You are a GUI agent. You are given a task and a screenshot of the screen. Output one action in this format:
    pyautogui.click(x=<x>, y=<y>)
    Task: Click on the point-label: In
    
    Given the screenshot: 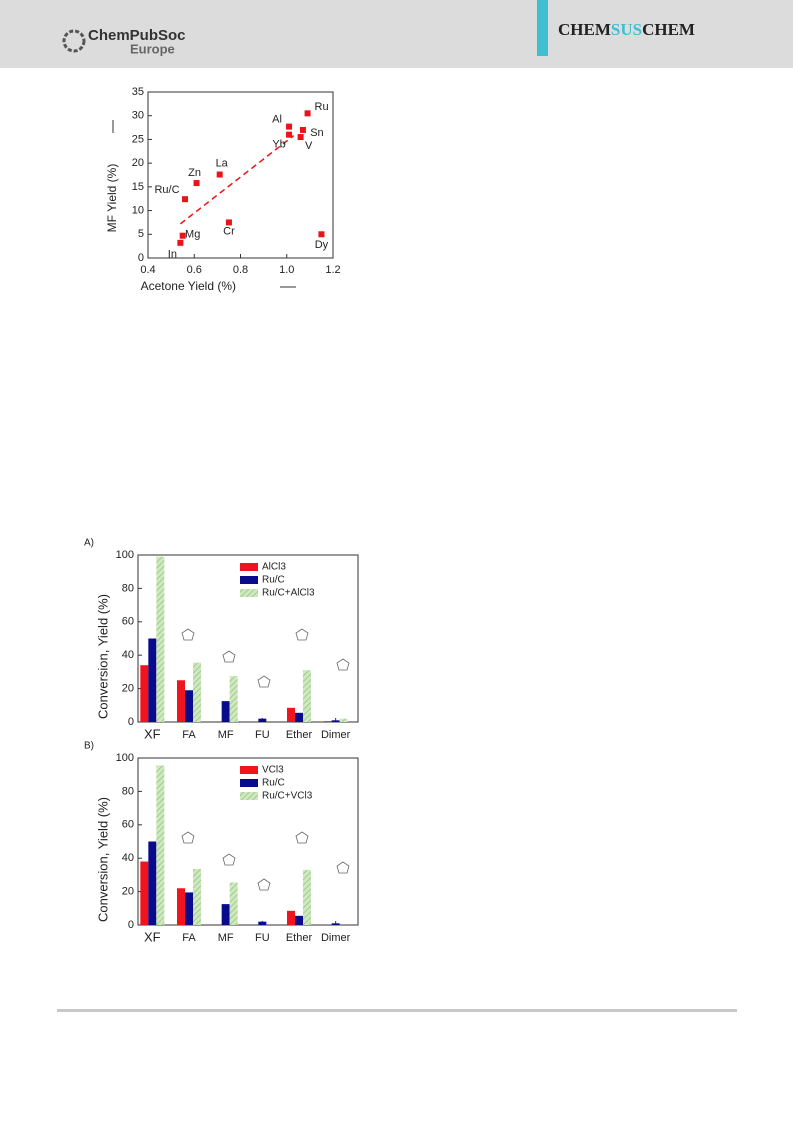 What is the action you would take?
    pyautogui.click(x=172, y=255)
    